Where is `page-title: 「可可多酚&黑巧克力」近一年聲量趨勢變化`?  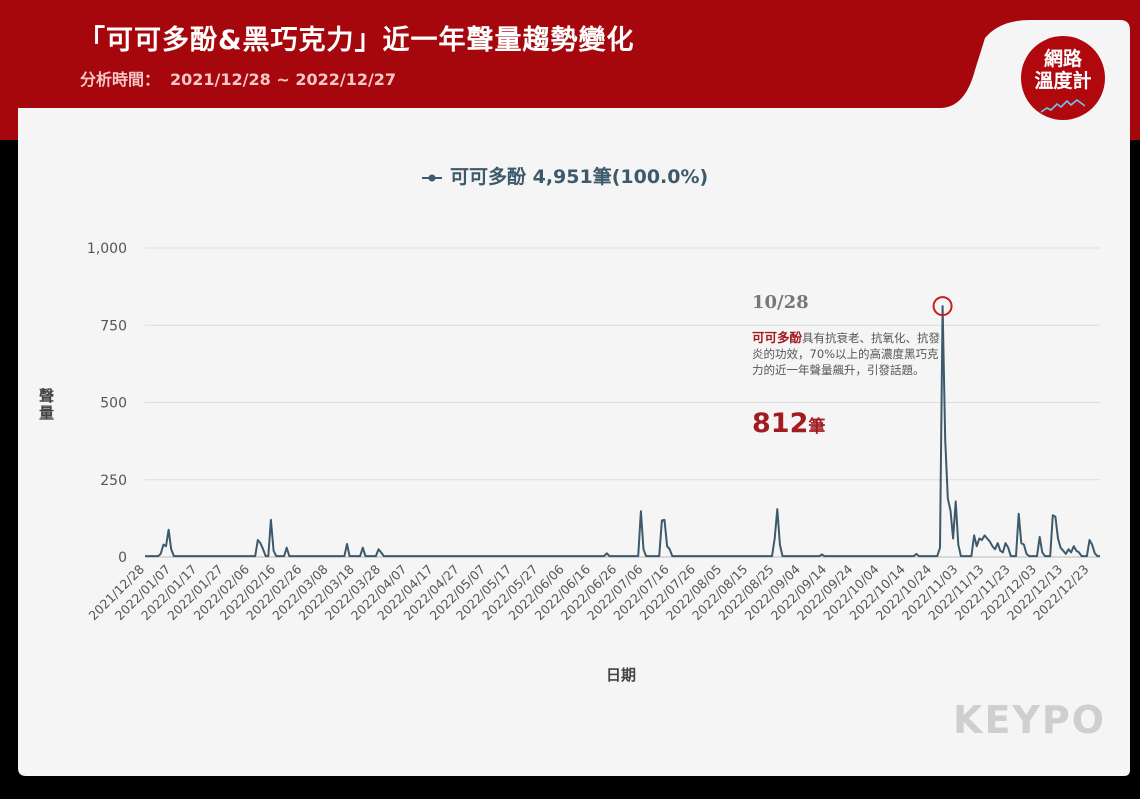
page-title: 「可可多酚&黑巧克力」近一年聲量趨勢變化 is located at coordinates (356, 40).